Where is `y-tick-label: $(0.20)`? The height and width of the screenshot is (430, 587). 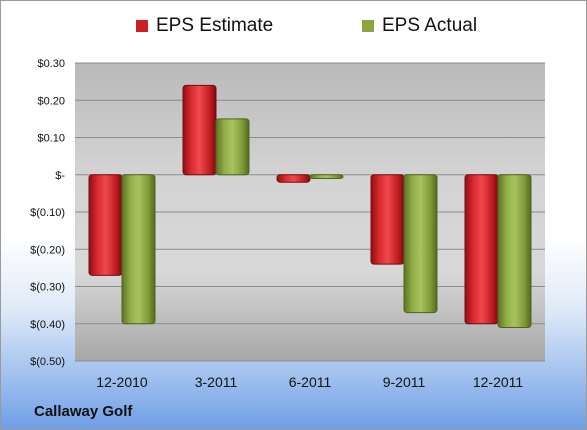 y-tick-label: $(0.20) is located at coordinates (47, 250).